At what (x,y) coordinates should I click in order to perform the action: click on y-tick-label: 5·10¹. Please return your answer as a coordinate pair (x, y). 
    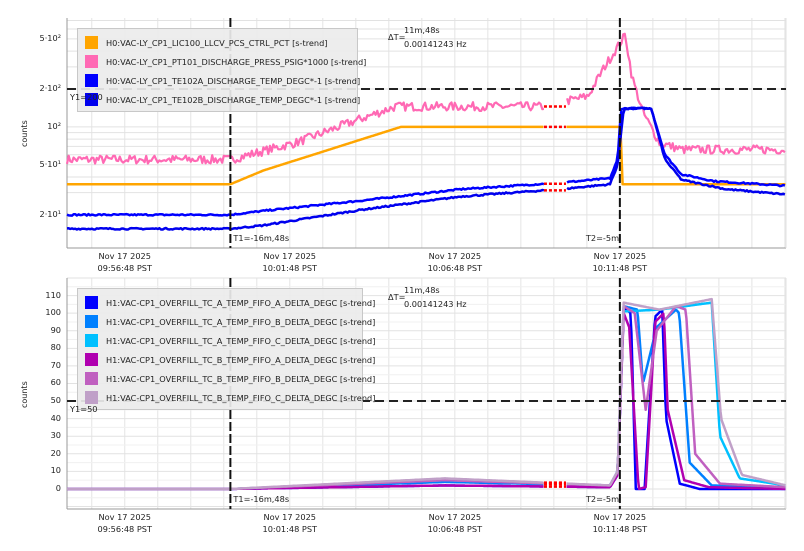
    Looking at the image, I should click on (50, 163).